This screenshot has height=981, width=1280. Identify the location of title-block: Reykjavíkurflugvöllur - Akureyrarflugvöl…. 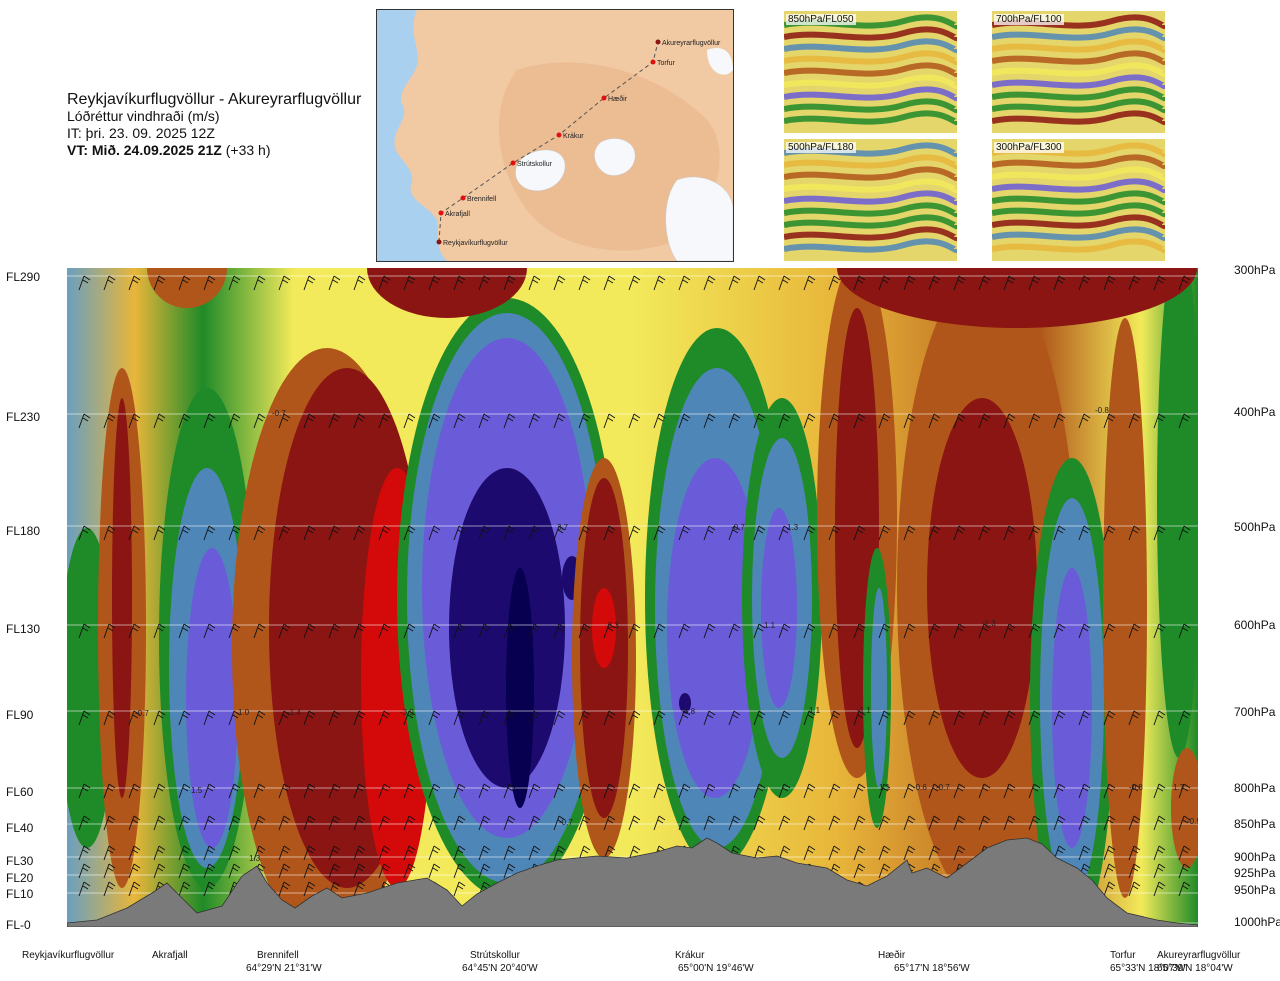
(214, 125).